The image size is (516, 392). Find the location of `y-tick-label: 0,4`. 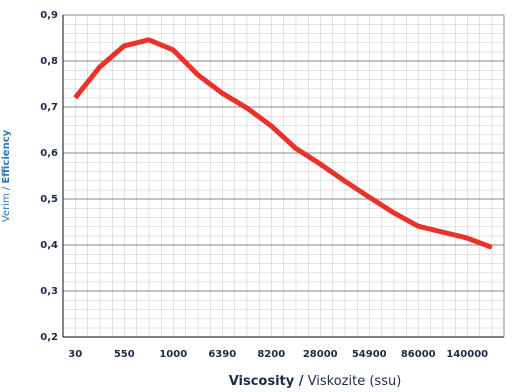

y-tick-label: 0,4 is located at coordinates (49, 245).